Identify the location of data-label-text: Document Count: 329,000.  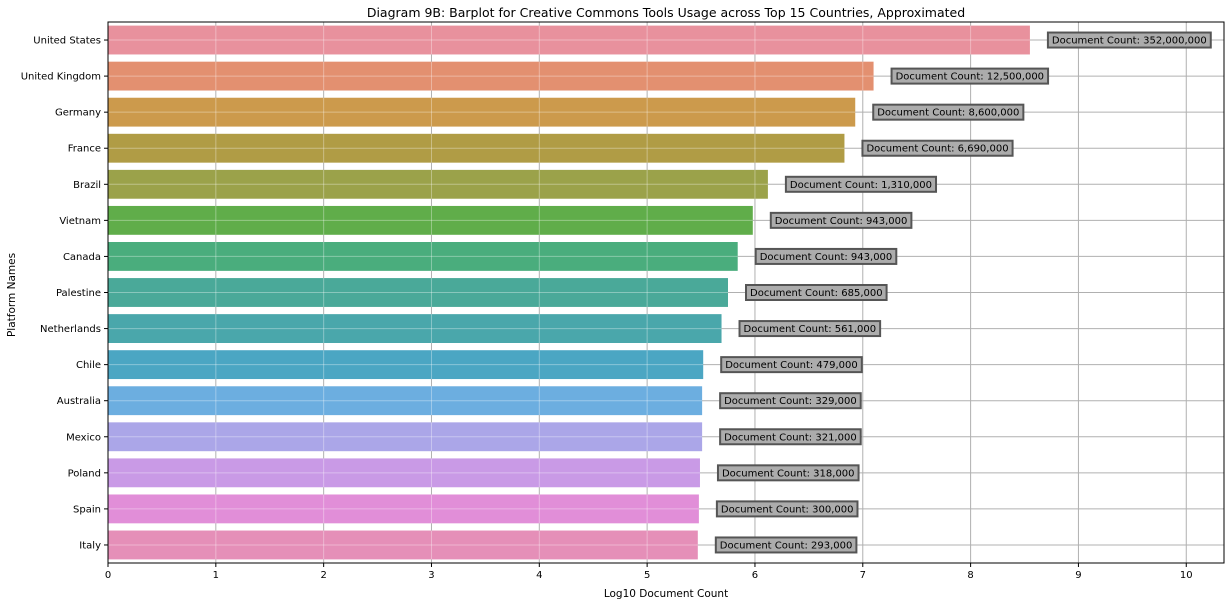
(790, 401).